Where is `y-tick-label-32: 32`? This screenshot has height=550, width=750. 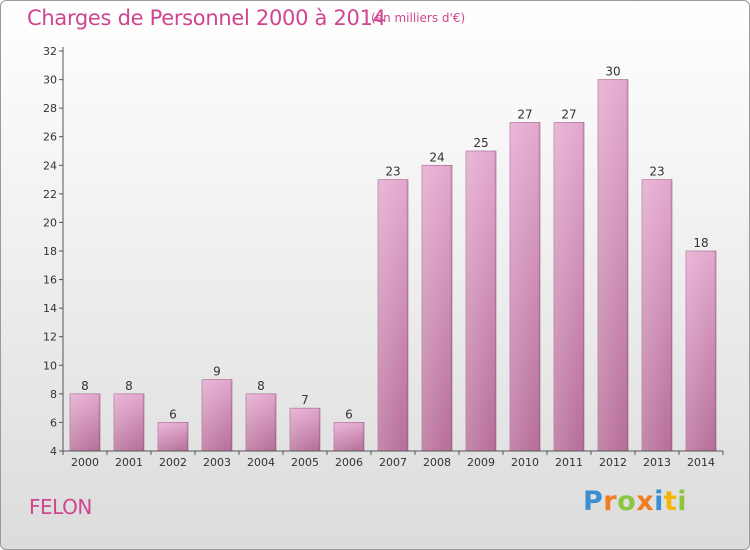 y-tick-label-32: 32 is located at coordinates (50, 51).